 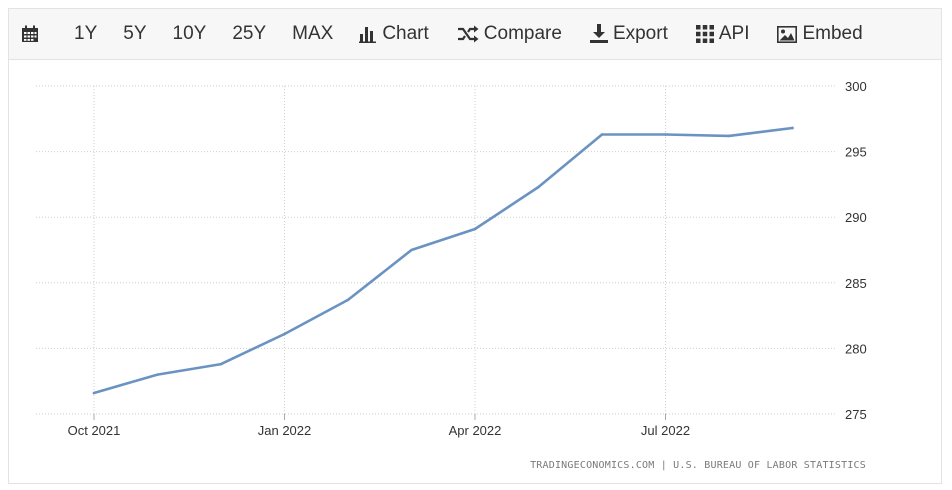 I want to click on x-tick-label: Jan 2022, so click(x=285, y=430).